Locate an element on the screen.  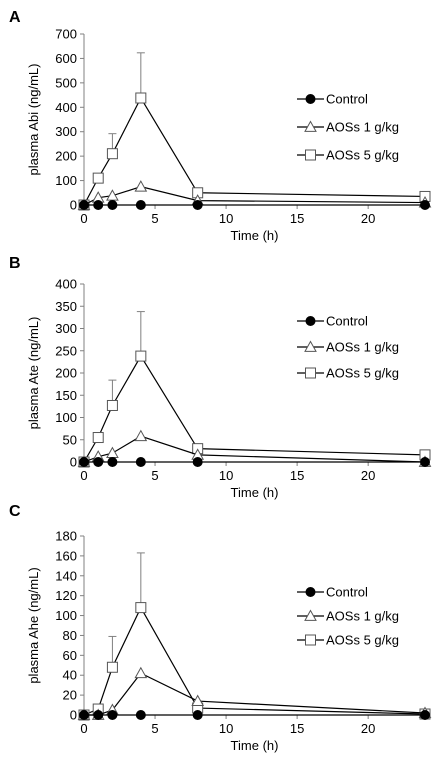
y-tick-label: 120 is located at coordinates (66, 595).